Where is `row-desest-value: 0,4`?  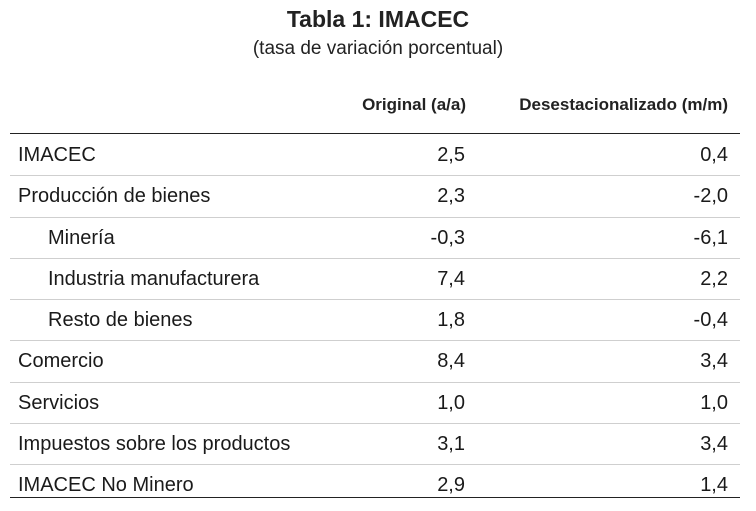
row-desest-value: 0,4 is located at coordinates (714, 155).